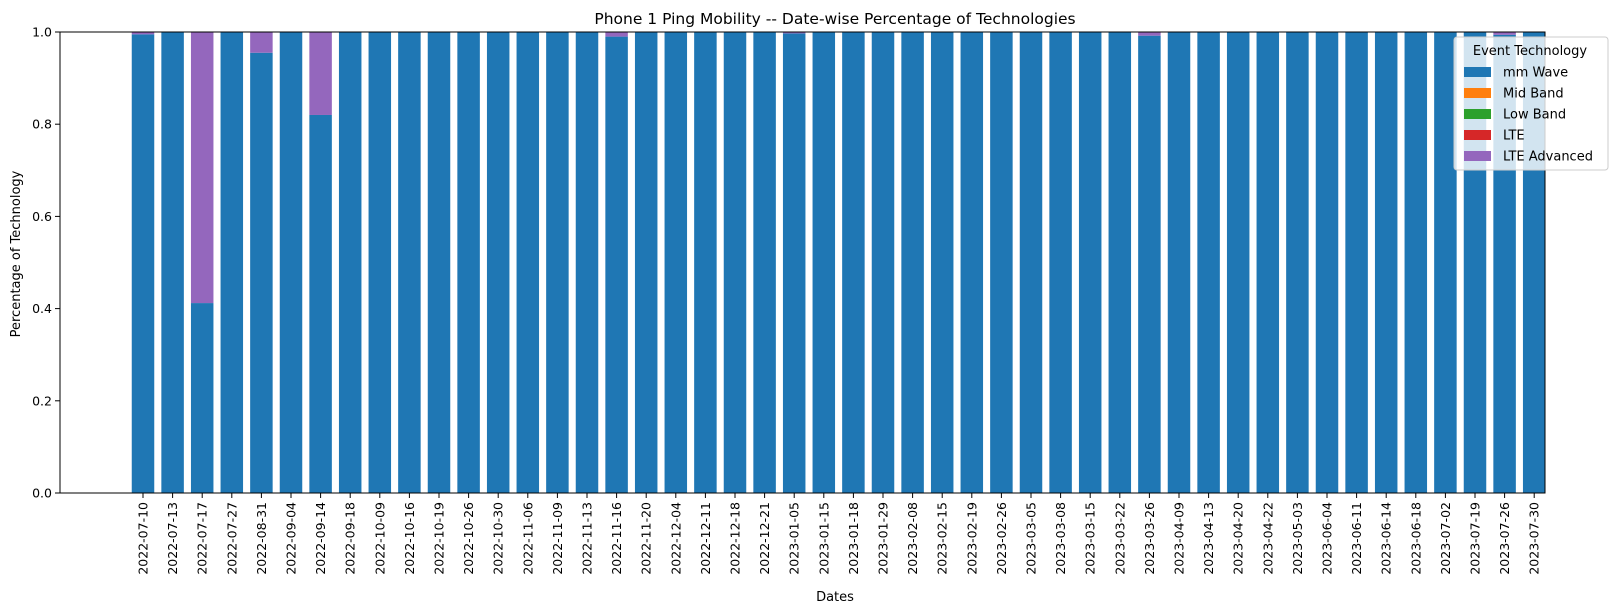  I want to click on legend-frame, so click(1531, 103).